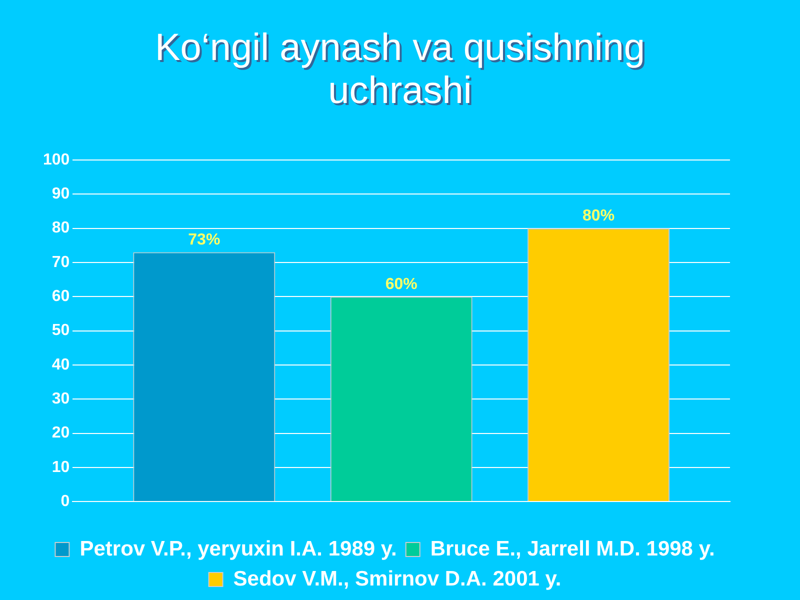 The height and width of the screenshot is (600, 800). I want to click on y-tick-label: 10, so click(61, 467).